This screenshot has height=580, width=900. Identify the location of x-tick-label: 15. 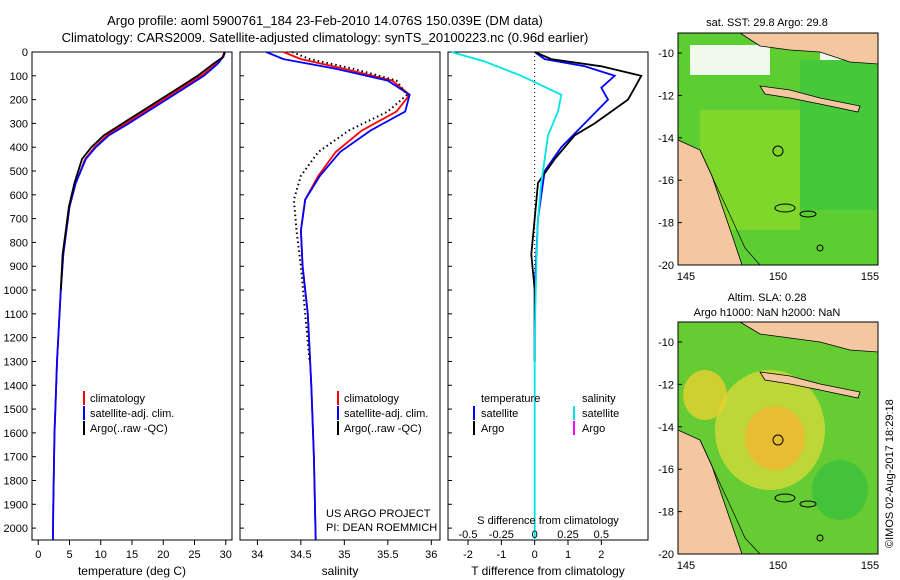
(132, 555).